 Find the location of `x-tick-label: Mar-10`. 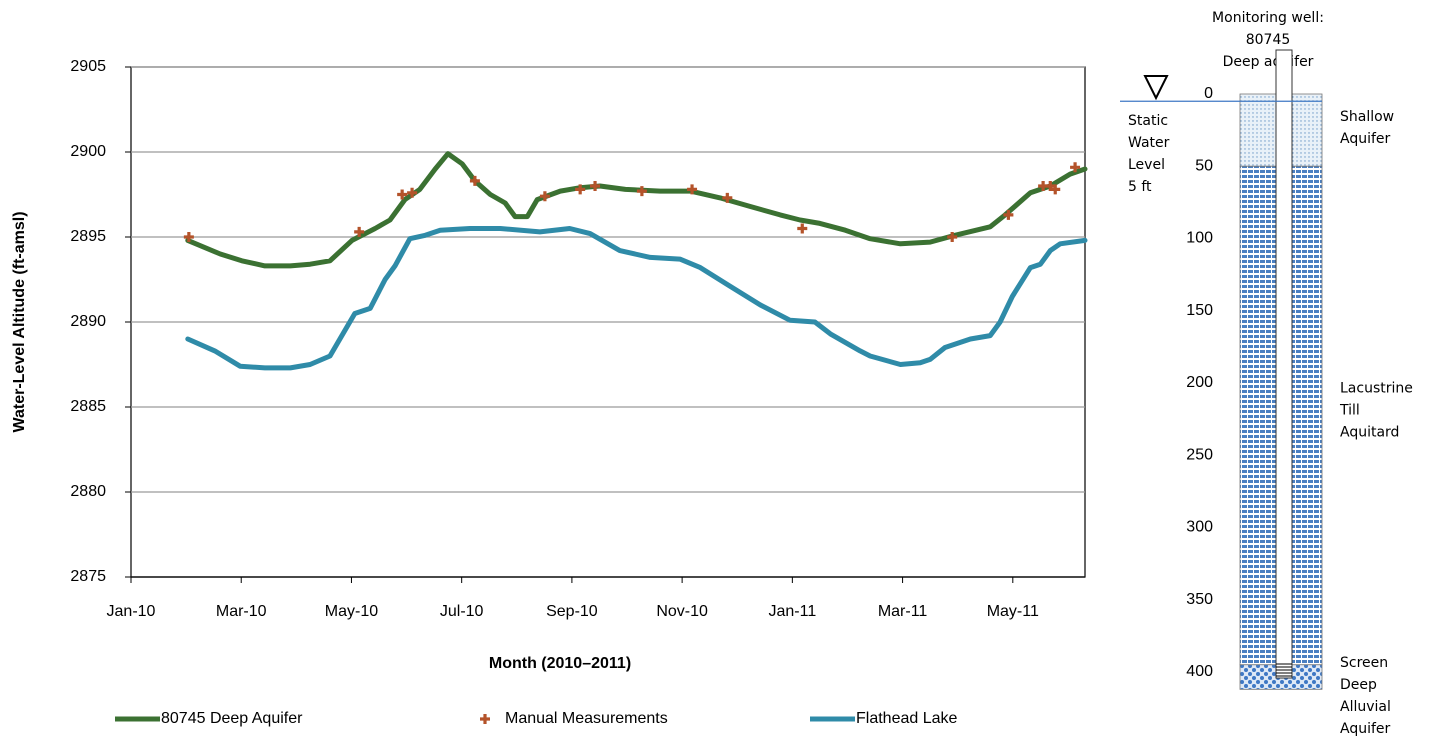

x-tick-label: Mar-10 is located at coordinates (241, 611).